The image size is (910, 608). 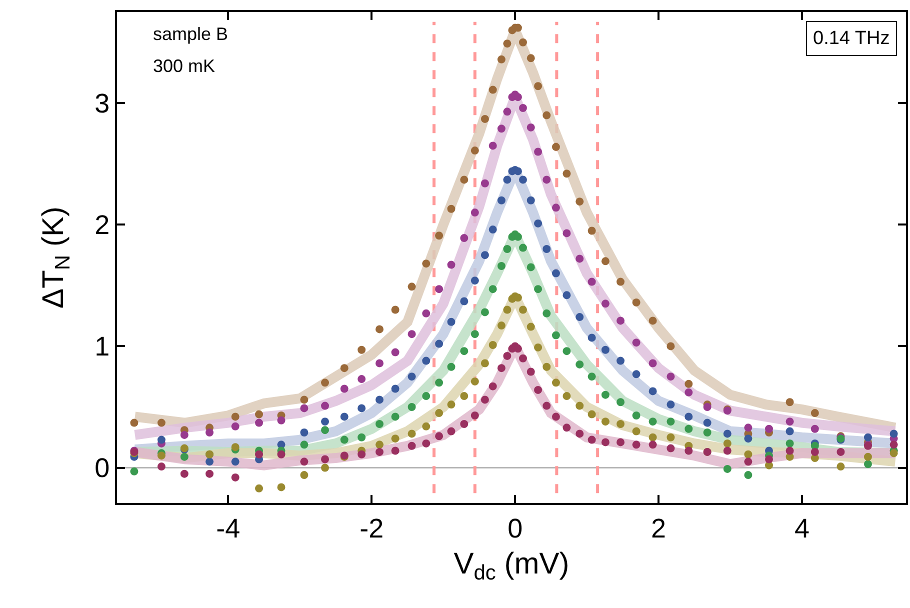 What do you see at coordinates (102, 468) in the screenshot?
I see `y-tick-label: 0` at bounding box center [102, 468].